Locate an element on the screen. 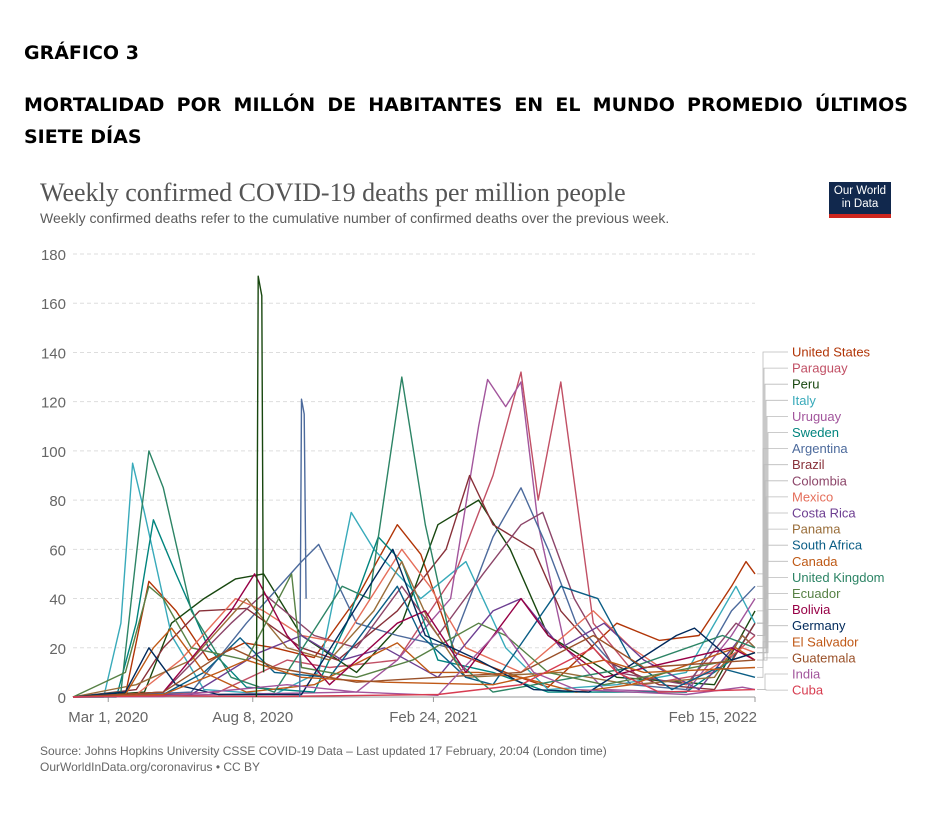 The height and width of the screenshot is (814, 928). legend-label: Argentina is located at coordinates (820, 448).